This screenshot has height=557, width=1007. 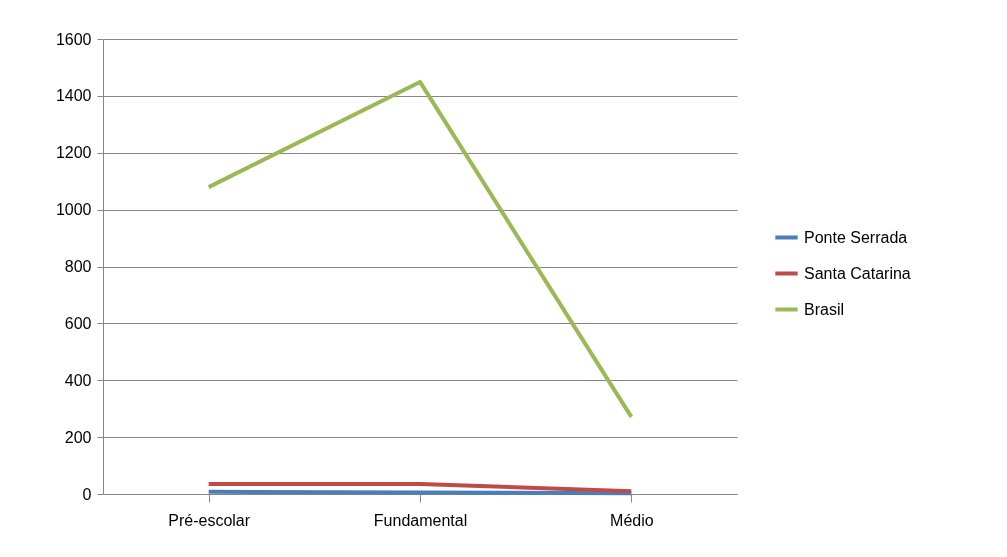 What do you see at coordinates (73, 153) in the screenshot?
I see `y-tick-label: 1200` at bounding box center [73, 153].